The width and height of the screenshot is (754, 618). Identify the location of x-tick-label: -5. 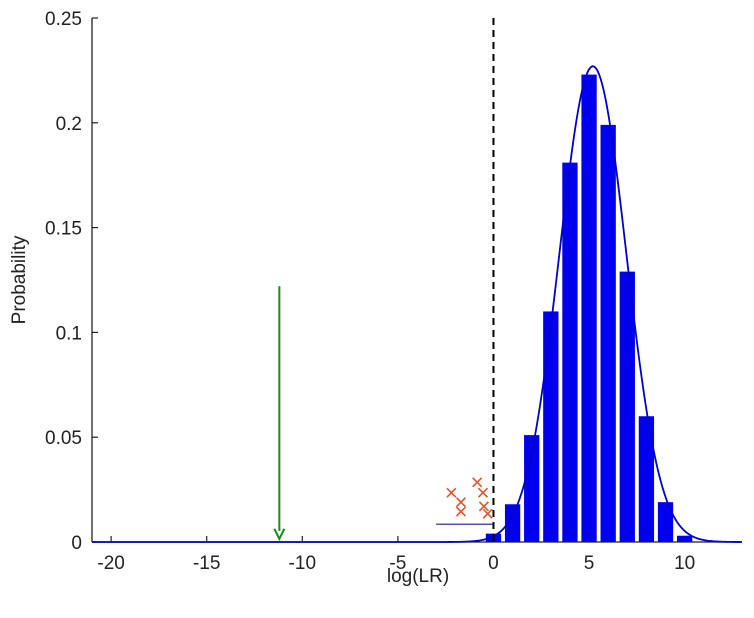
(397, 563).